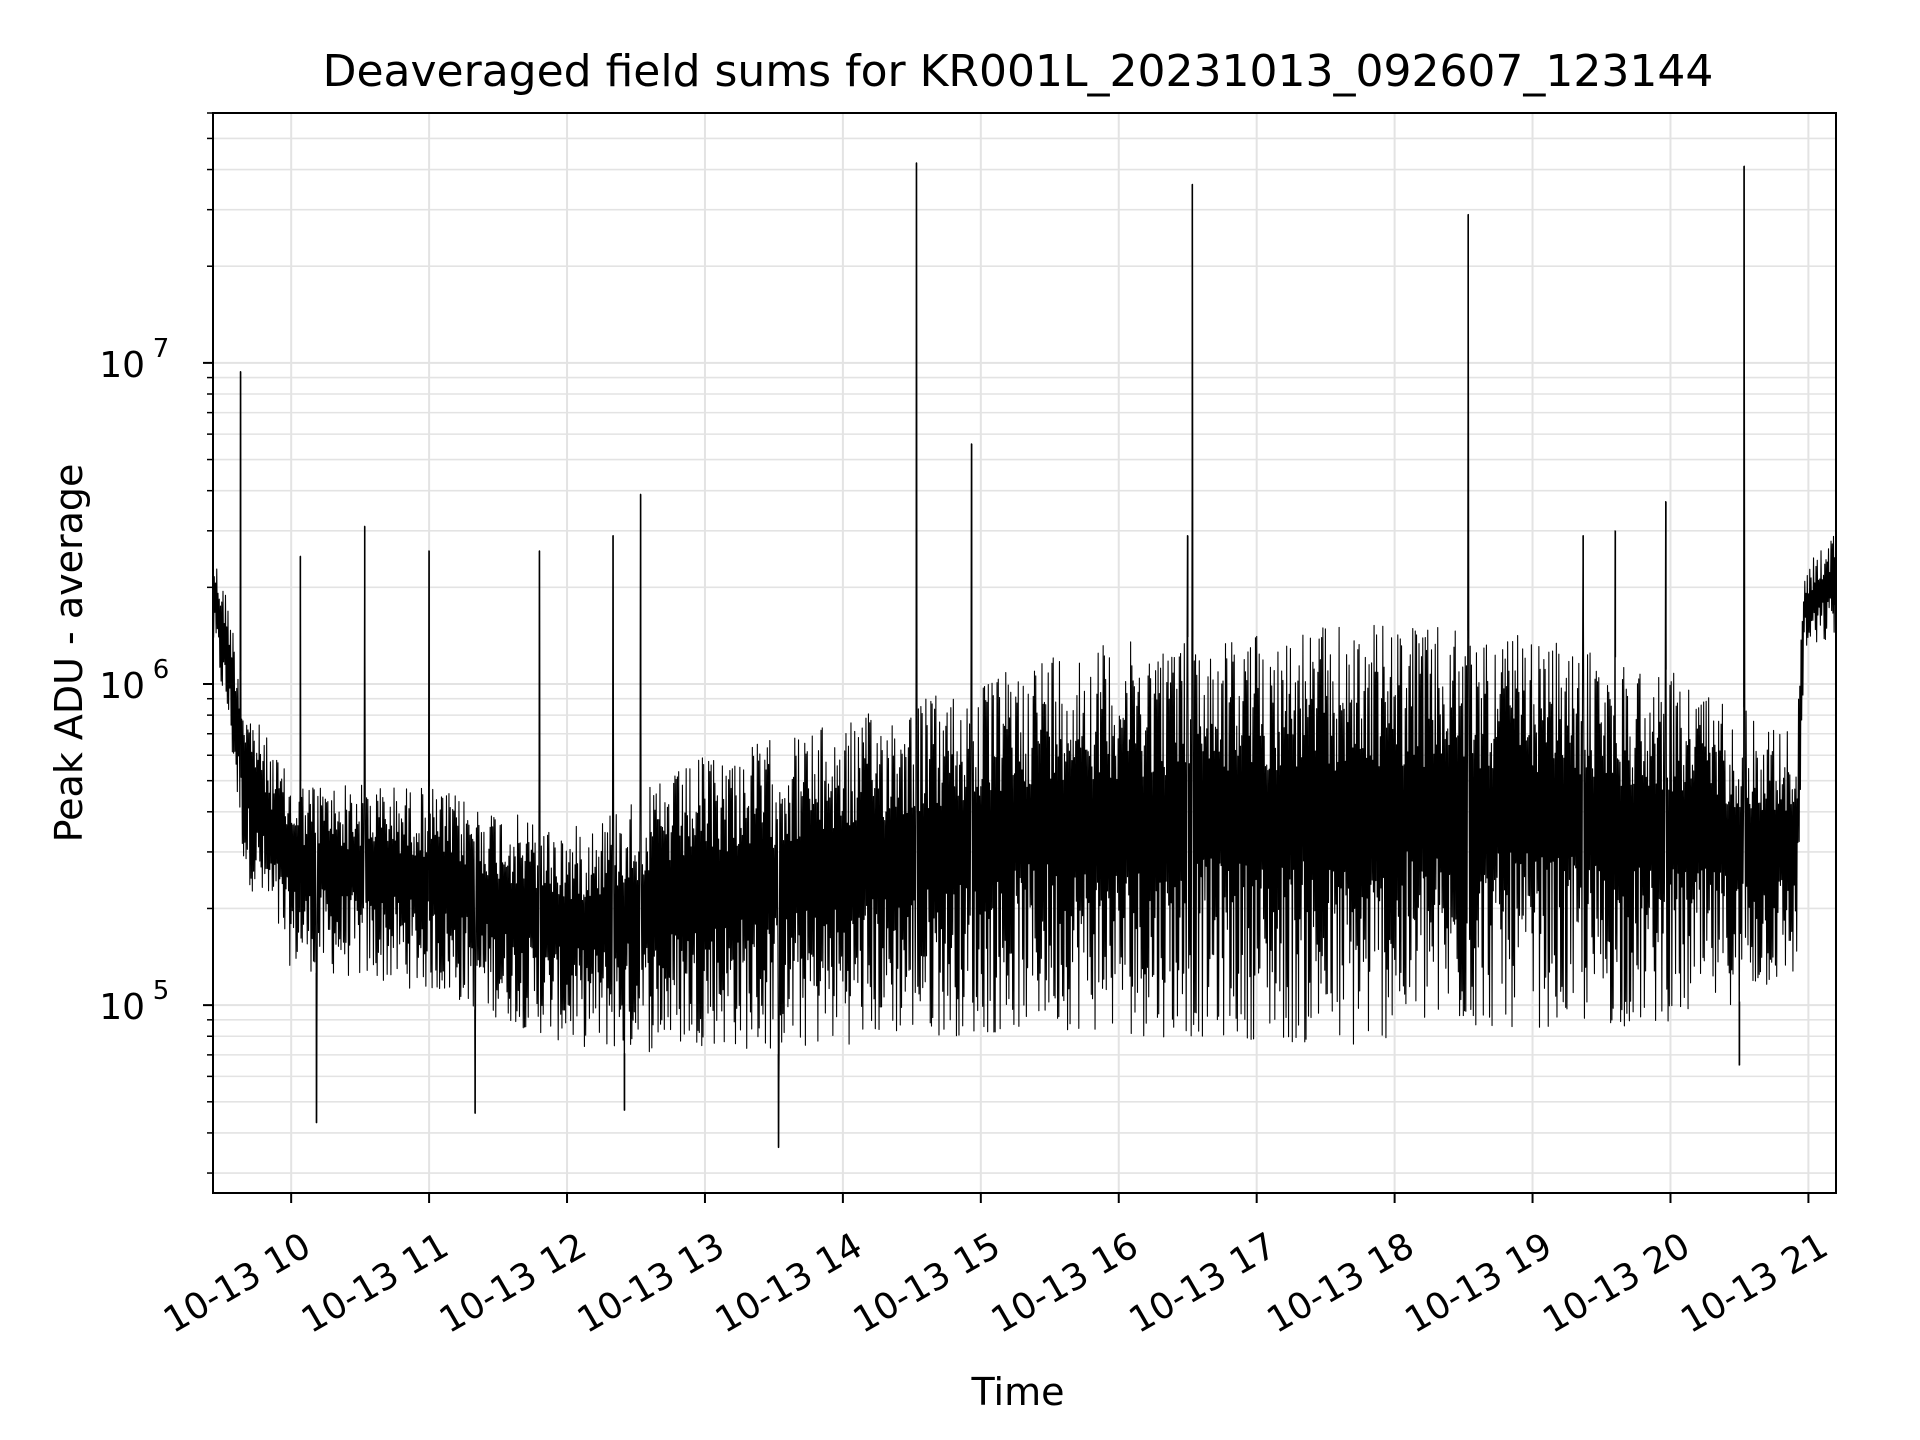 The image size is (1920, 1440). What do you see at coordinates (1018, 1392) in the screenshot?
I see `x-axis-label: Time` at bounding box center [1018, 1392].